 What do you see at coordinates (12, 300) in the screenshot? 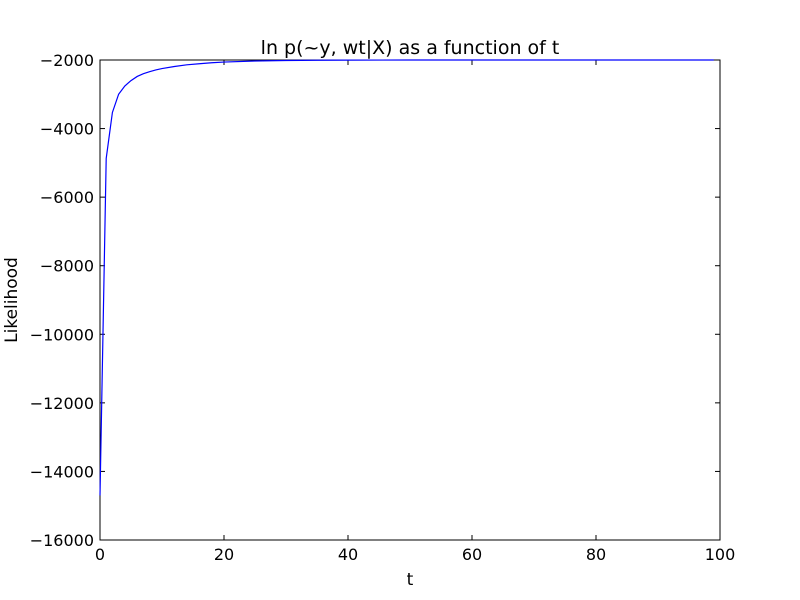
I see `y-axis-label: Likelihood` at bounding box center [12, 300].